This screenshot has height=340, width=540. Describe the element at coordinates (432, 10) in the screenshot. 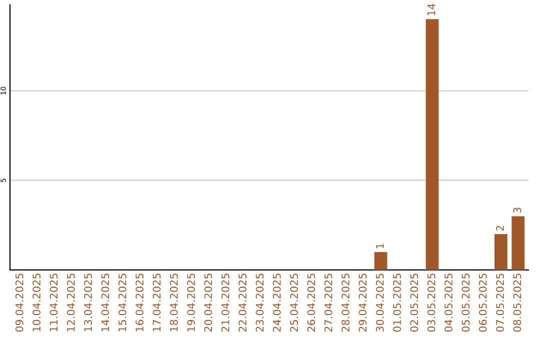

I see `data-label: 14` at that location.